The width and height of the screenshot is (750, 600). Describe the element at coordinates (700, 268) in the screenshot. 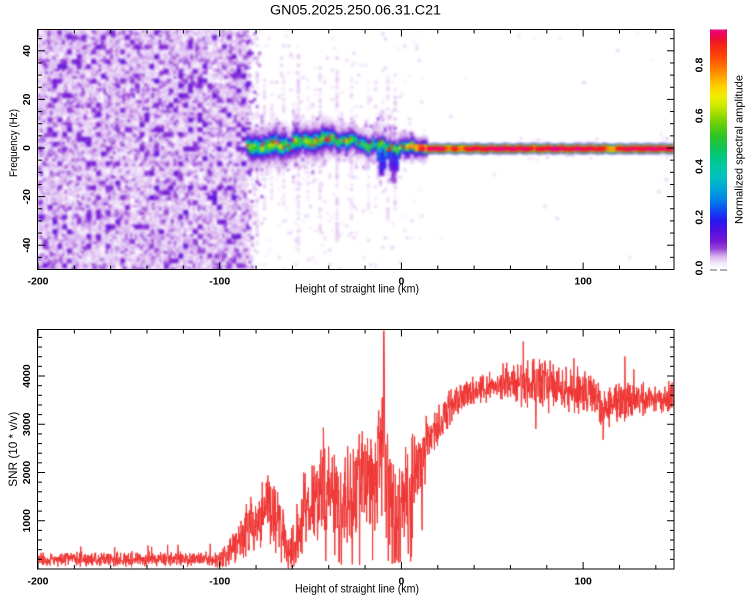

I see `svg-text: 0.0` at that location.